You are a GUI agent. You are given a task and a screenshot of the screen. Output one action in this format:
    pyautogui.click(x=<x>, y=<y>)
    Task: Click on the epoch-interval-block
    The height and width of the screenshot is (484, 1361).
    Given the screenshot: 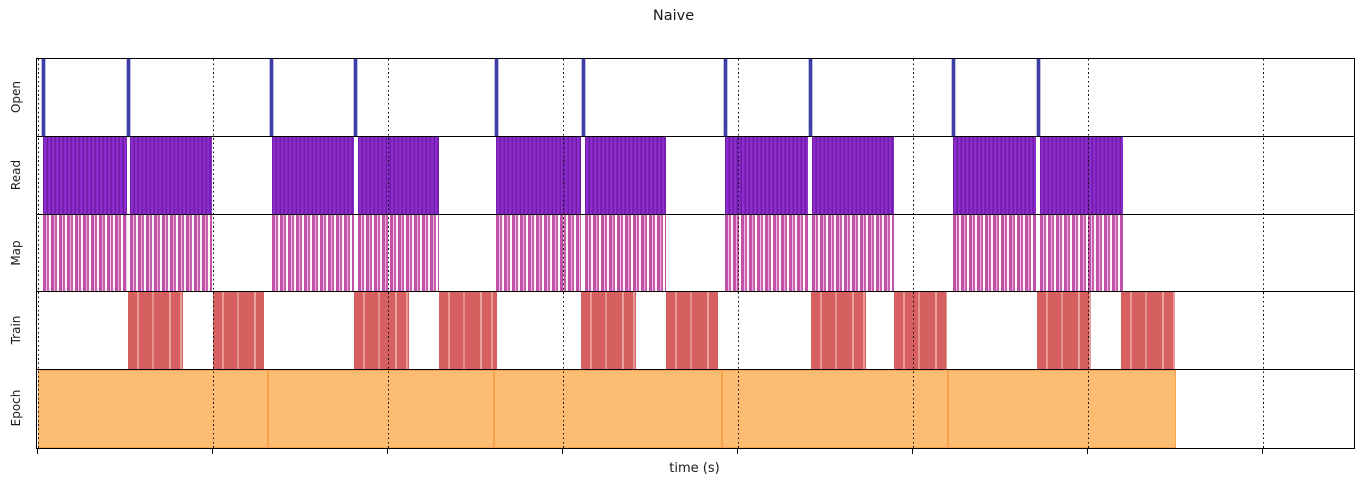 What is the action you would take?
    pyautogui.click(x=607, y=409)
    